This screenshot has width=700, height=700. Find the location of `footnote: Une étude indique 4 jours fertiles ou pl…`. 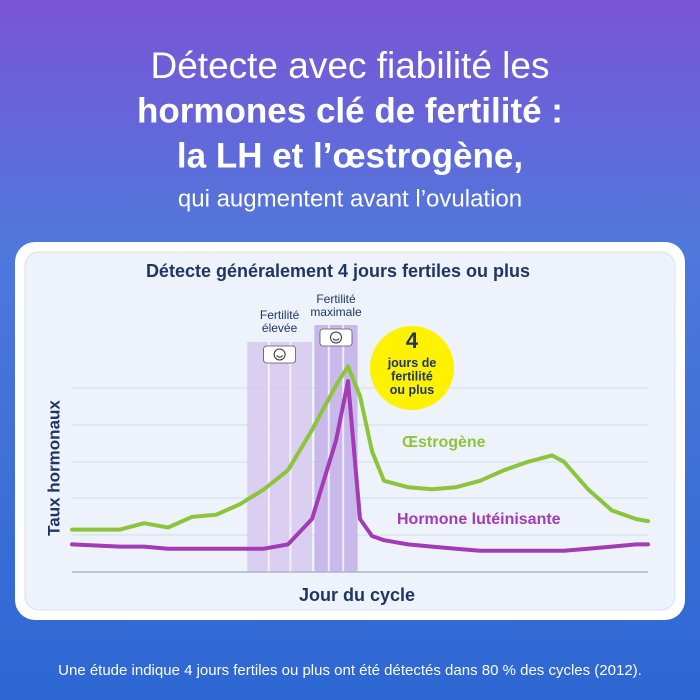

footnote: Une étude indique 4 jours fertiles ou pl… is located at coordinates (350, 670).